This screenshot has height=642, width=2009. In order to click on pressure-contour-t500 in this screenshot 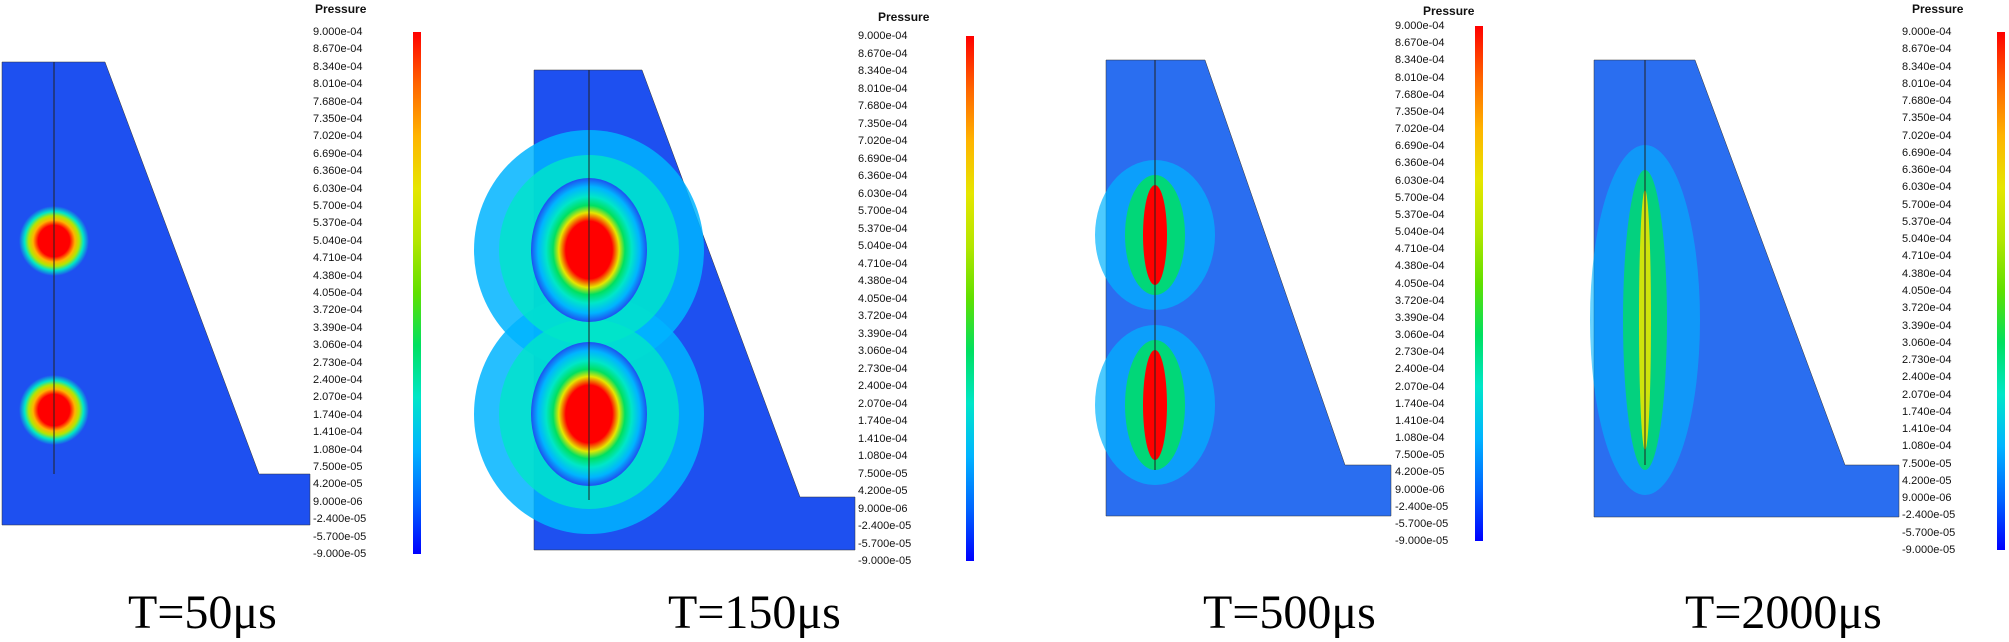, I will do `click(1243, 288)`.